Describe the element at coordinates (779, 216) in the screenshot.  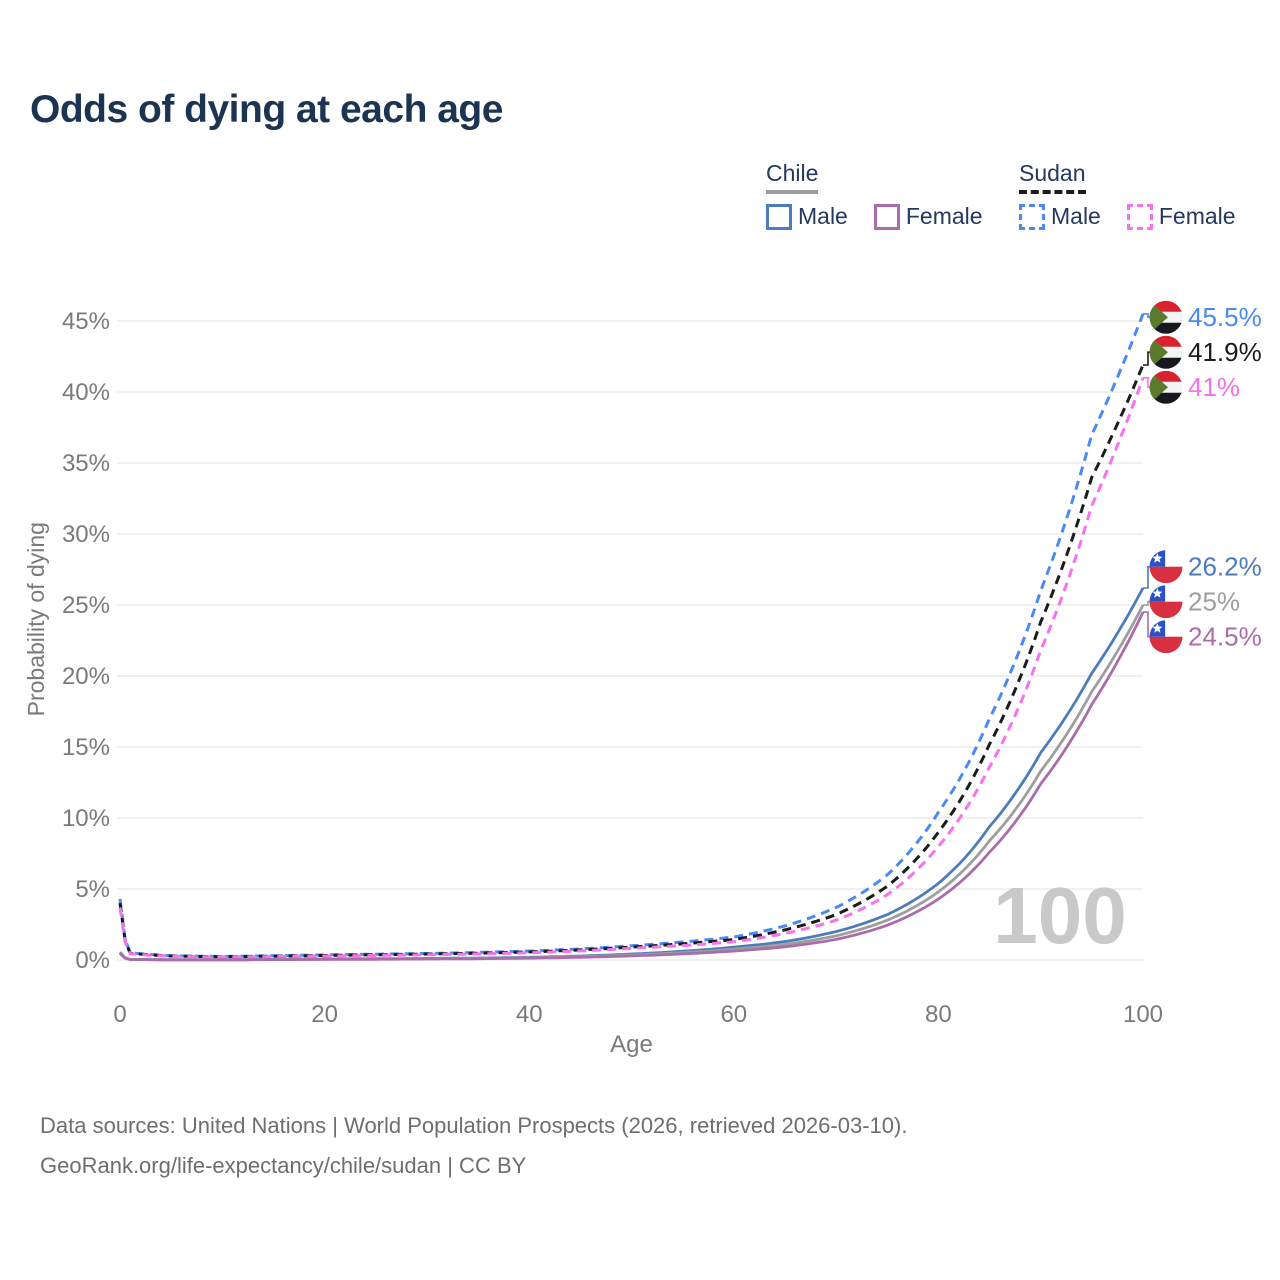
I see `chile-male-swatch-icon` at that location.